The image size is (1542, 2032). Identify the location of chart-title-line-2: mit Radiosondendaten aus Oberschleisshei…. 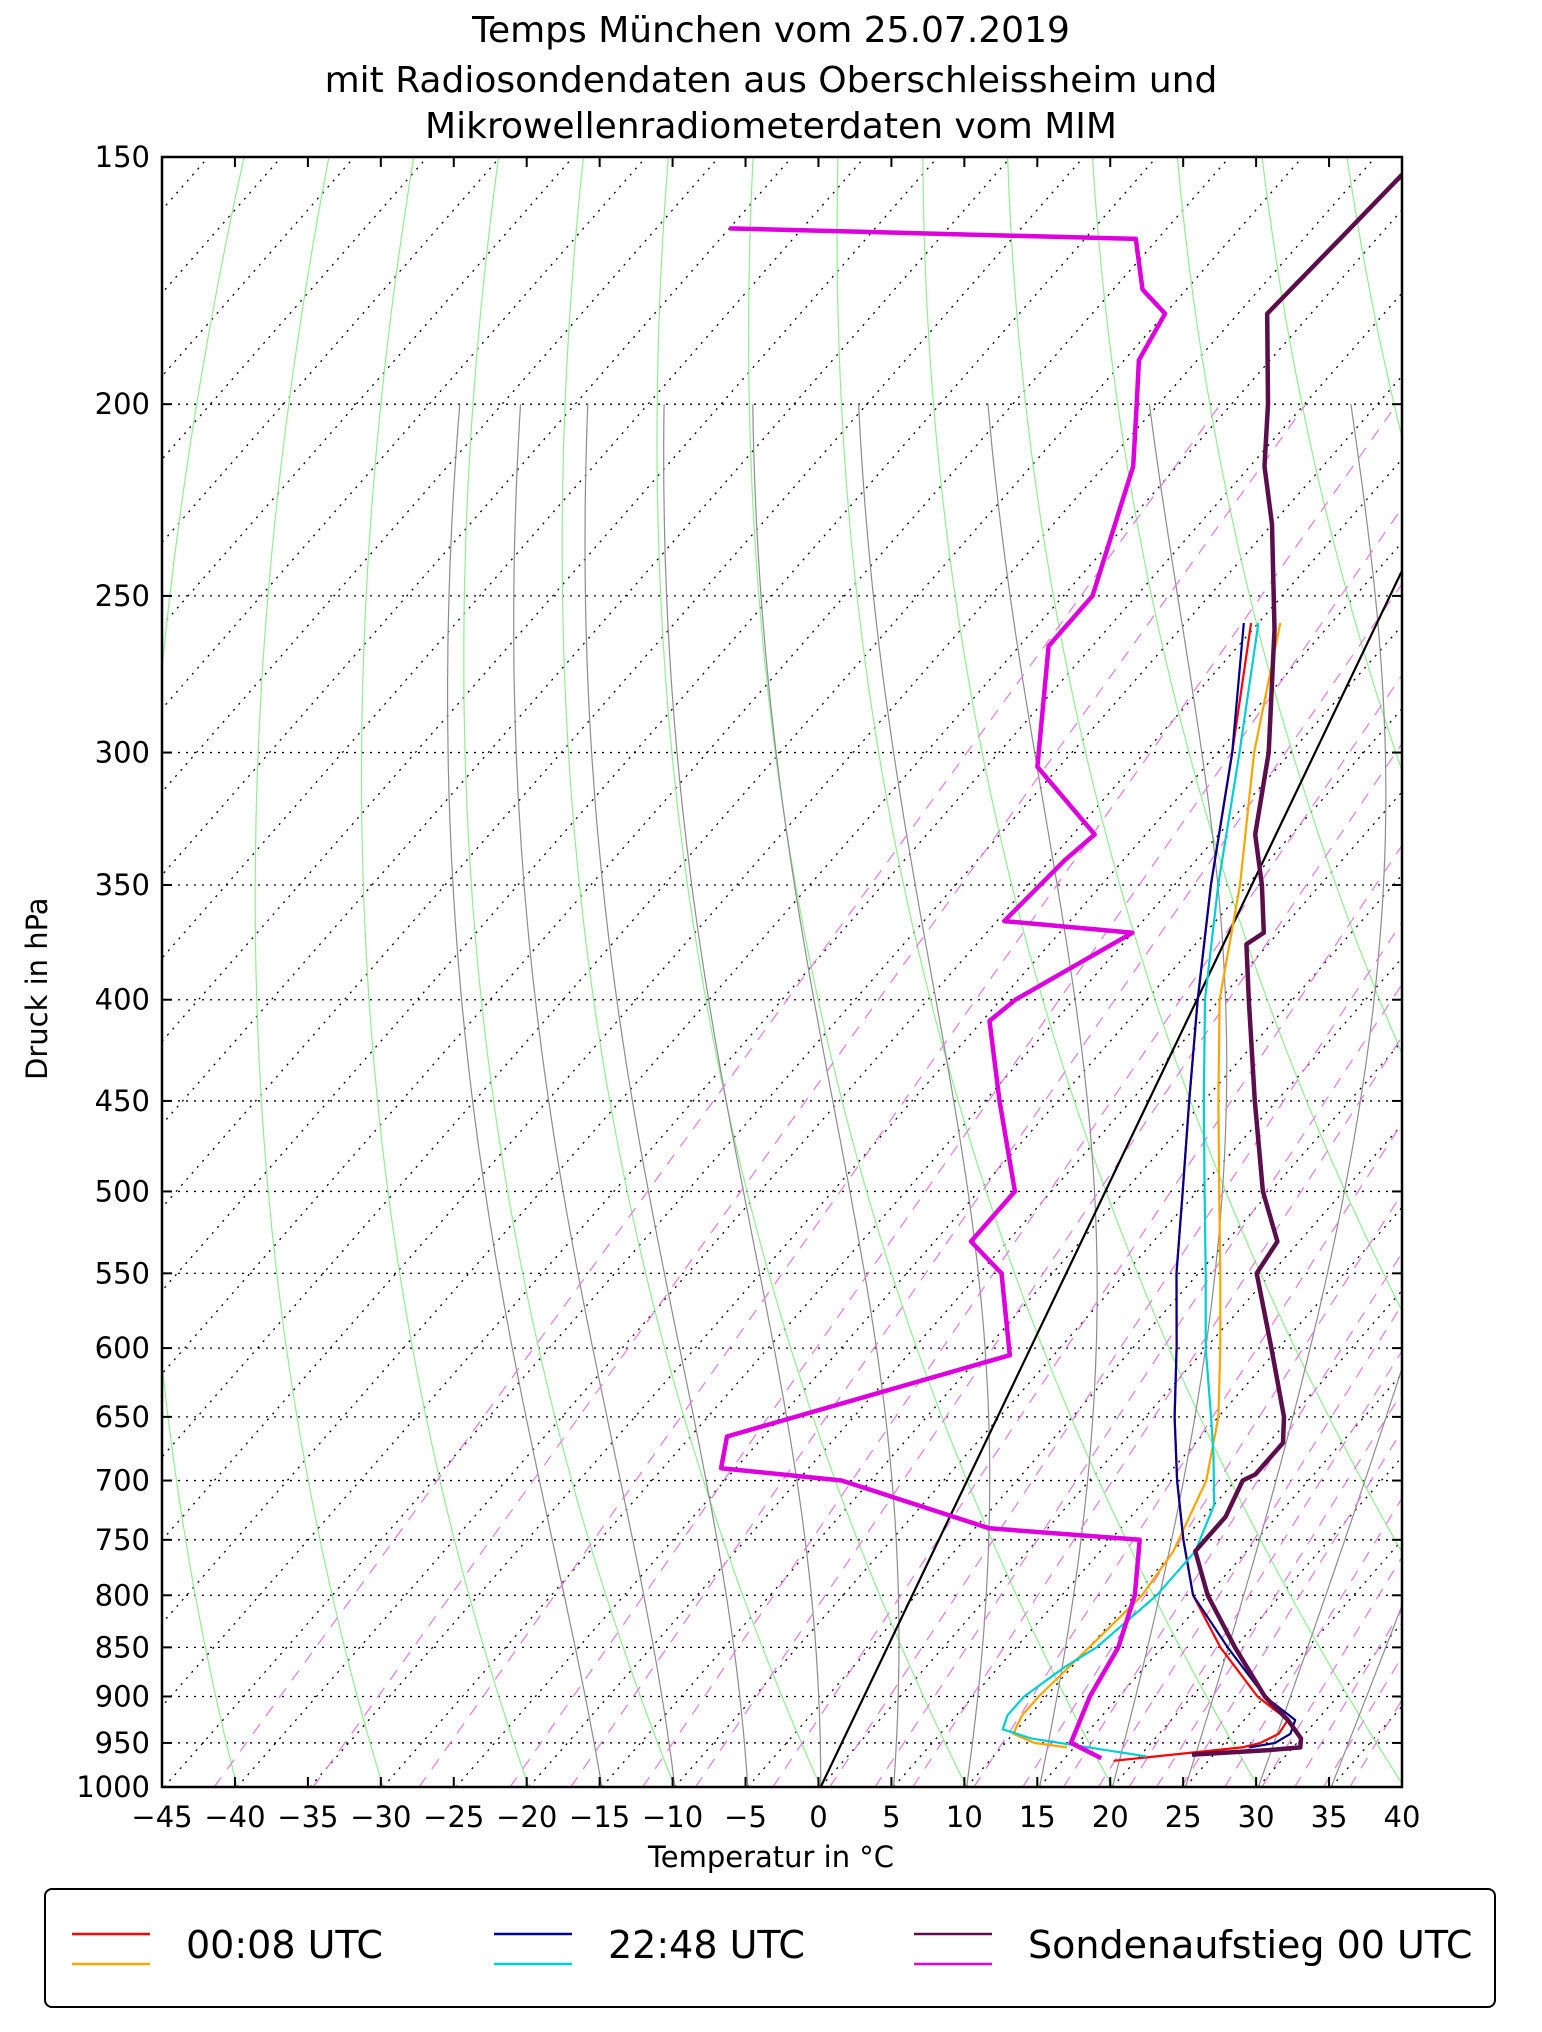
(771, 80).